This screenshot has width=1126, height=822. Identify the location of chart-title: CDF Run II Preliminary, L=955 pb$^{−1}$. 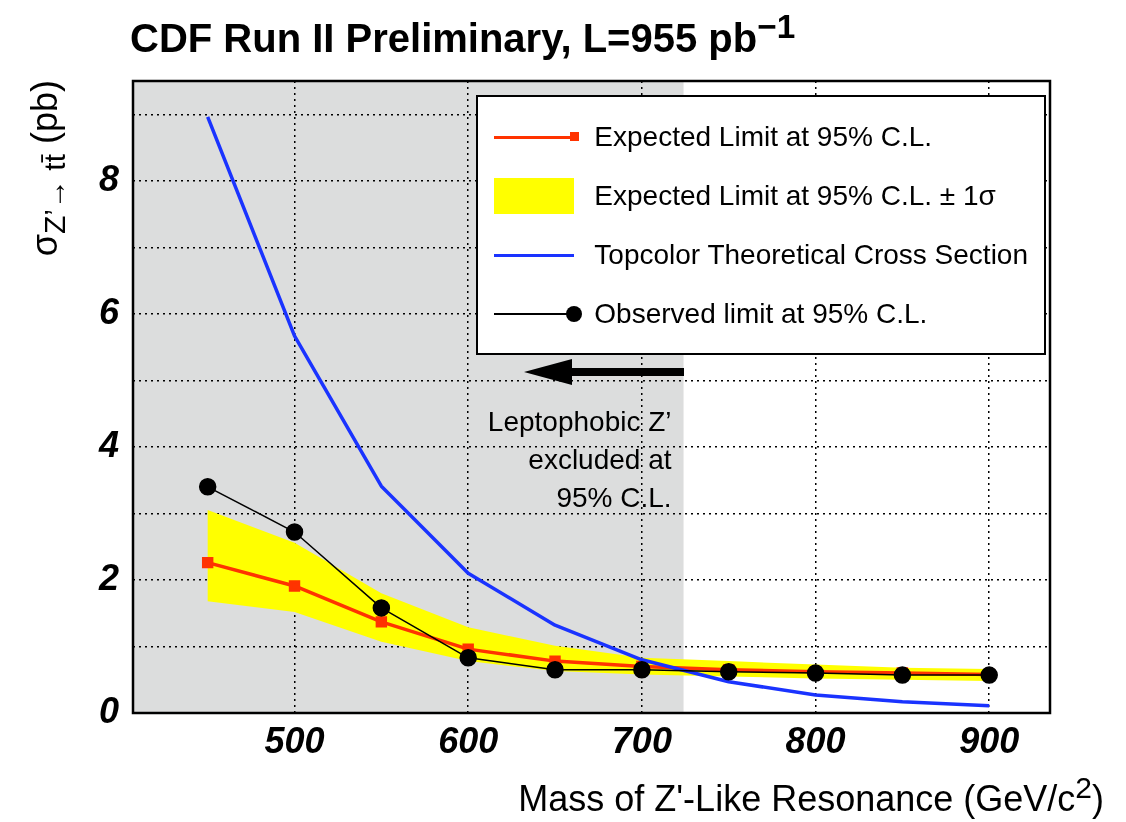
(463, 35).